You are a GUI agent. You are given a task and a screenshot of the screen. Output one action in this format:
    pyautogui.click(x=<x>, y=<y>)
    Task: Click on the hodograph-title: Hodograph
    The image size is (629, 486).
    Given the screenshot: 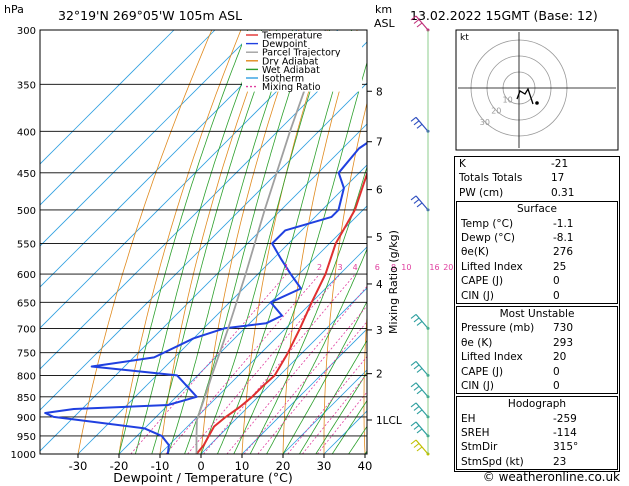 What is the action you would take?
    pyautogui.click(x=537, y=404)
    